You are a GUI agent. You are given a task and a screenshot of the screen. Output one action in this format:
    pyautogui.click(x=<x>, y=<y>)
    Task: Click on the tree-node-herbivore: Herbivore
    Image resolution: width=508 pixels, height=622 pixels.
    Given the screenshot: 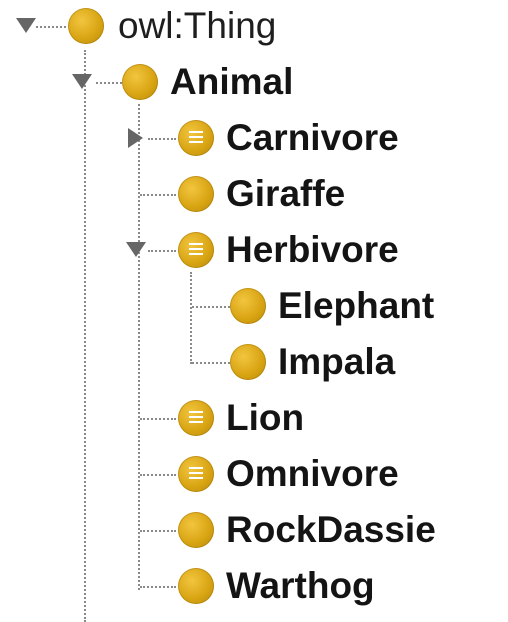 What is the action you would take?
    pyautogui.click(x=306, y=250)
    